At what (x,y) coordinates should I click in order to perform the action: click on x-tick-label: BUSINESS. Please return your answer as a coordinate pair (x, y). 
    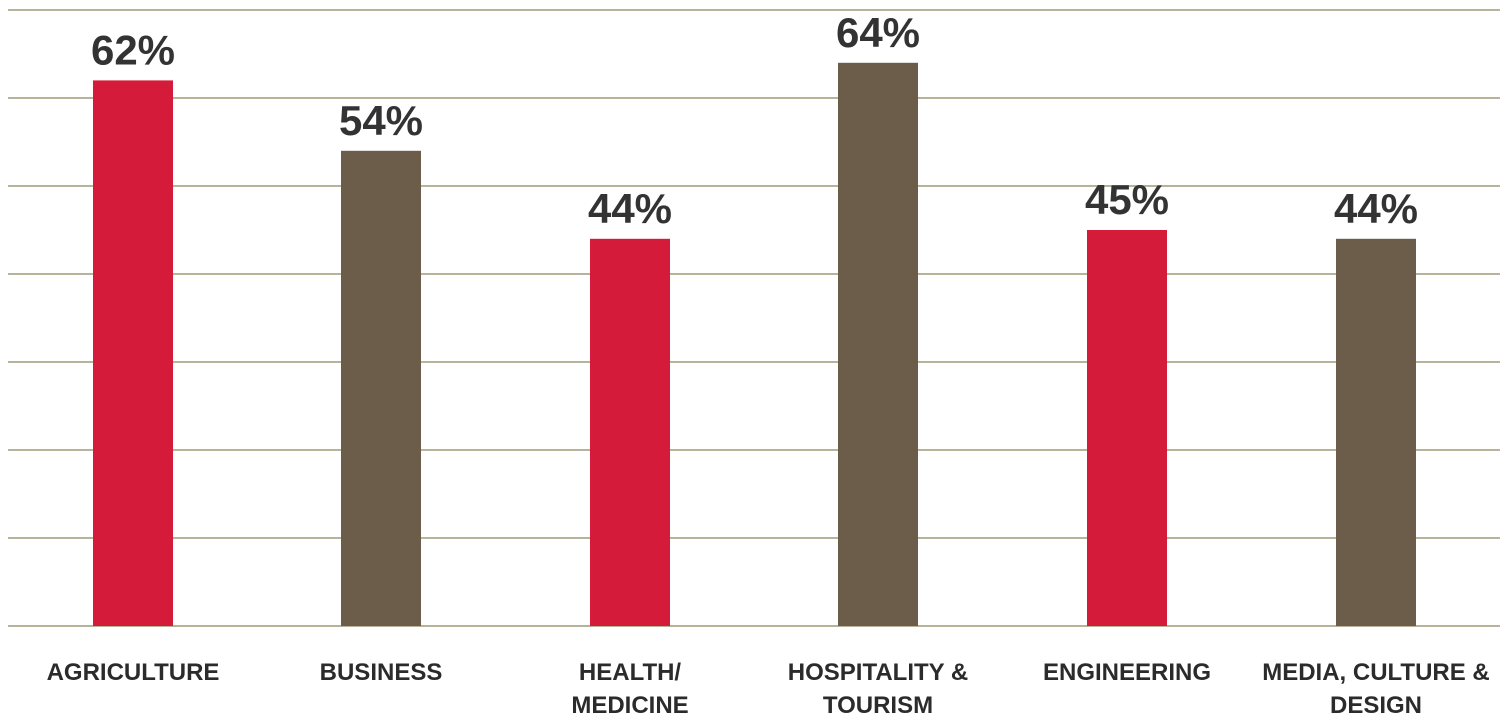
    Looking at the image, I should click on (381, 672).